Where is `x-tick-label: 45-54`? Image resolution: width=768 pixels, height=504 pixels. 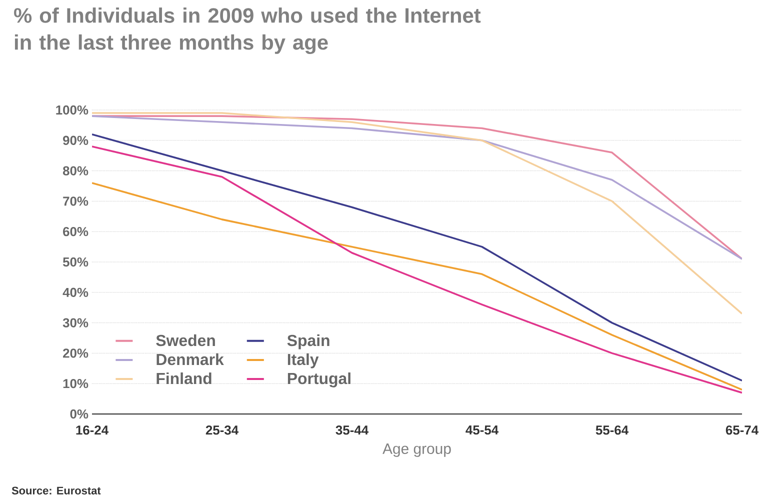
x-tick-label: 45-54 is located at coordinates (482, 430).